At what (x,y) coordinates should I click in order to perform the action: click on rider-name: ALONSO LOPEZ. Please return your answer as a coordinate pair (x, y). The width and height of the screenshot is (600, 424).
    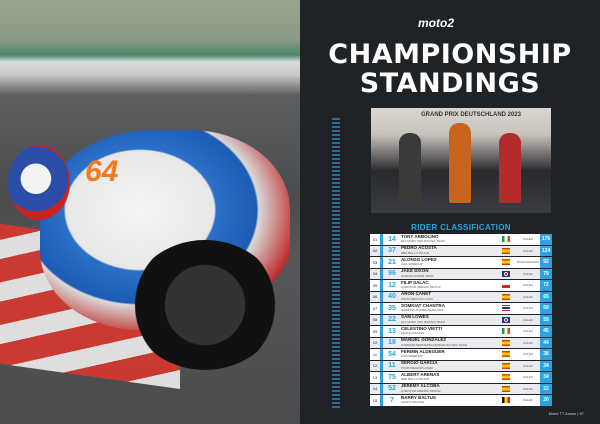
    Looking at the image, I should click on (419, 259).